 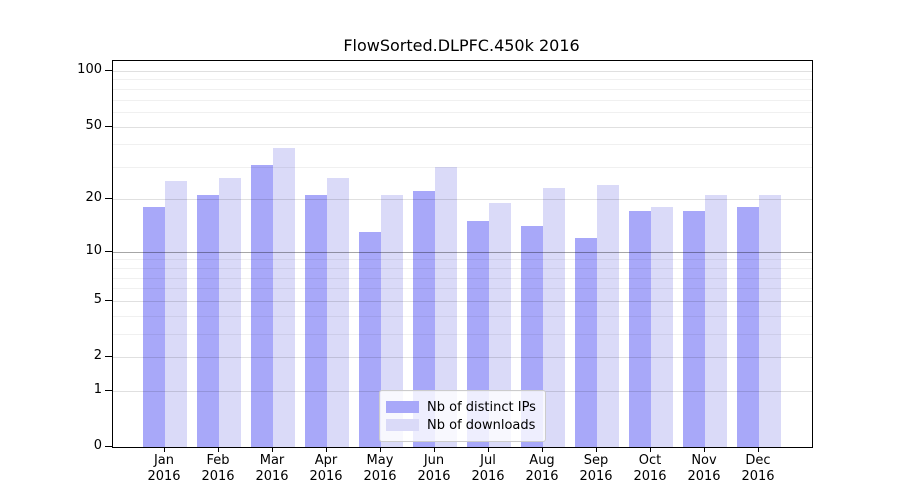 I want to click on legend: Nb of distinct IPs Nb of downloads, so click(x=462, y=416).